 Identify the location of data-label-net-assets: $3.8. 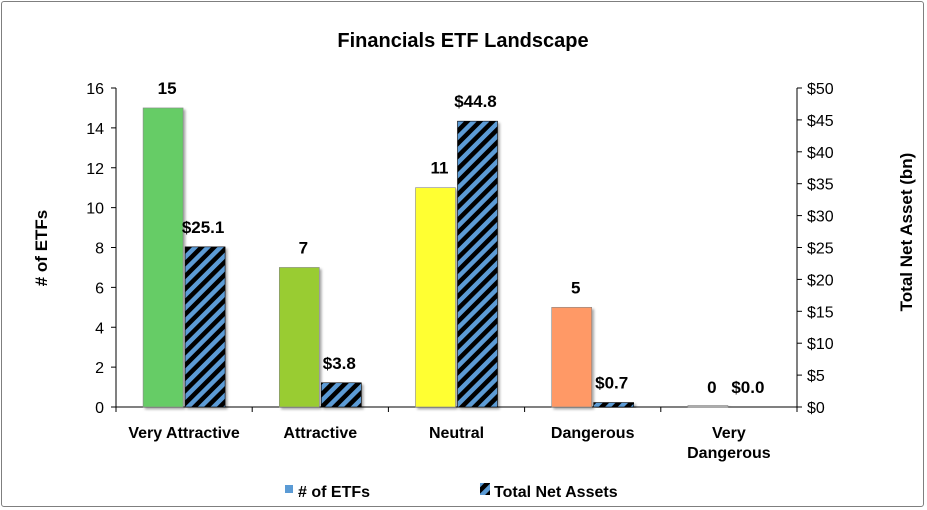
(339, 363).